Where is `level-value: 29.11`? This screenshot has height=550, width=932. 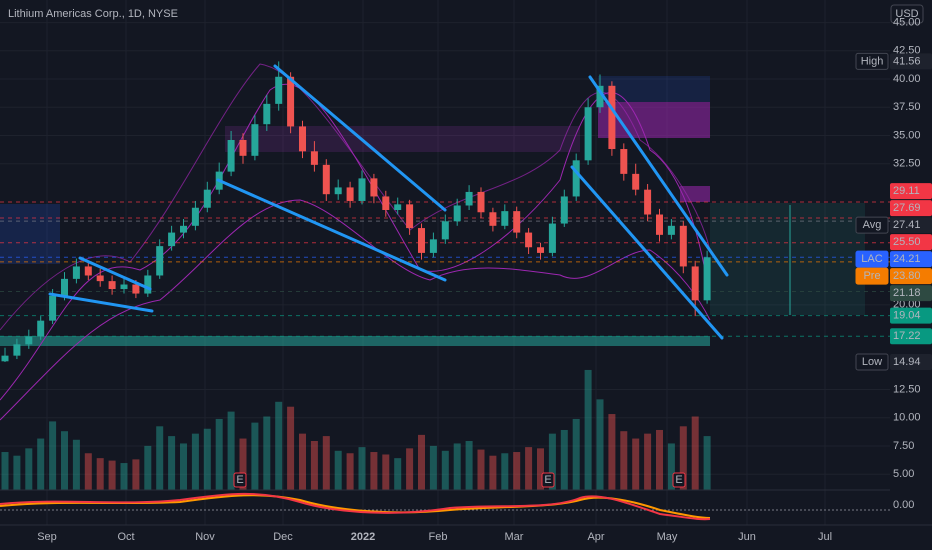 level-value: 29.11 is located at coordinates (906, 191).